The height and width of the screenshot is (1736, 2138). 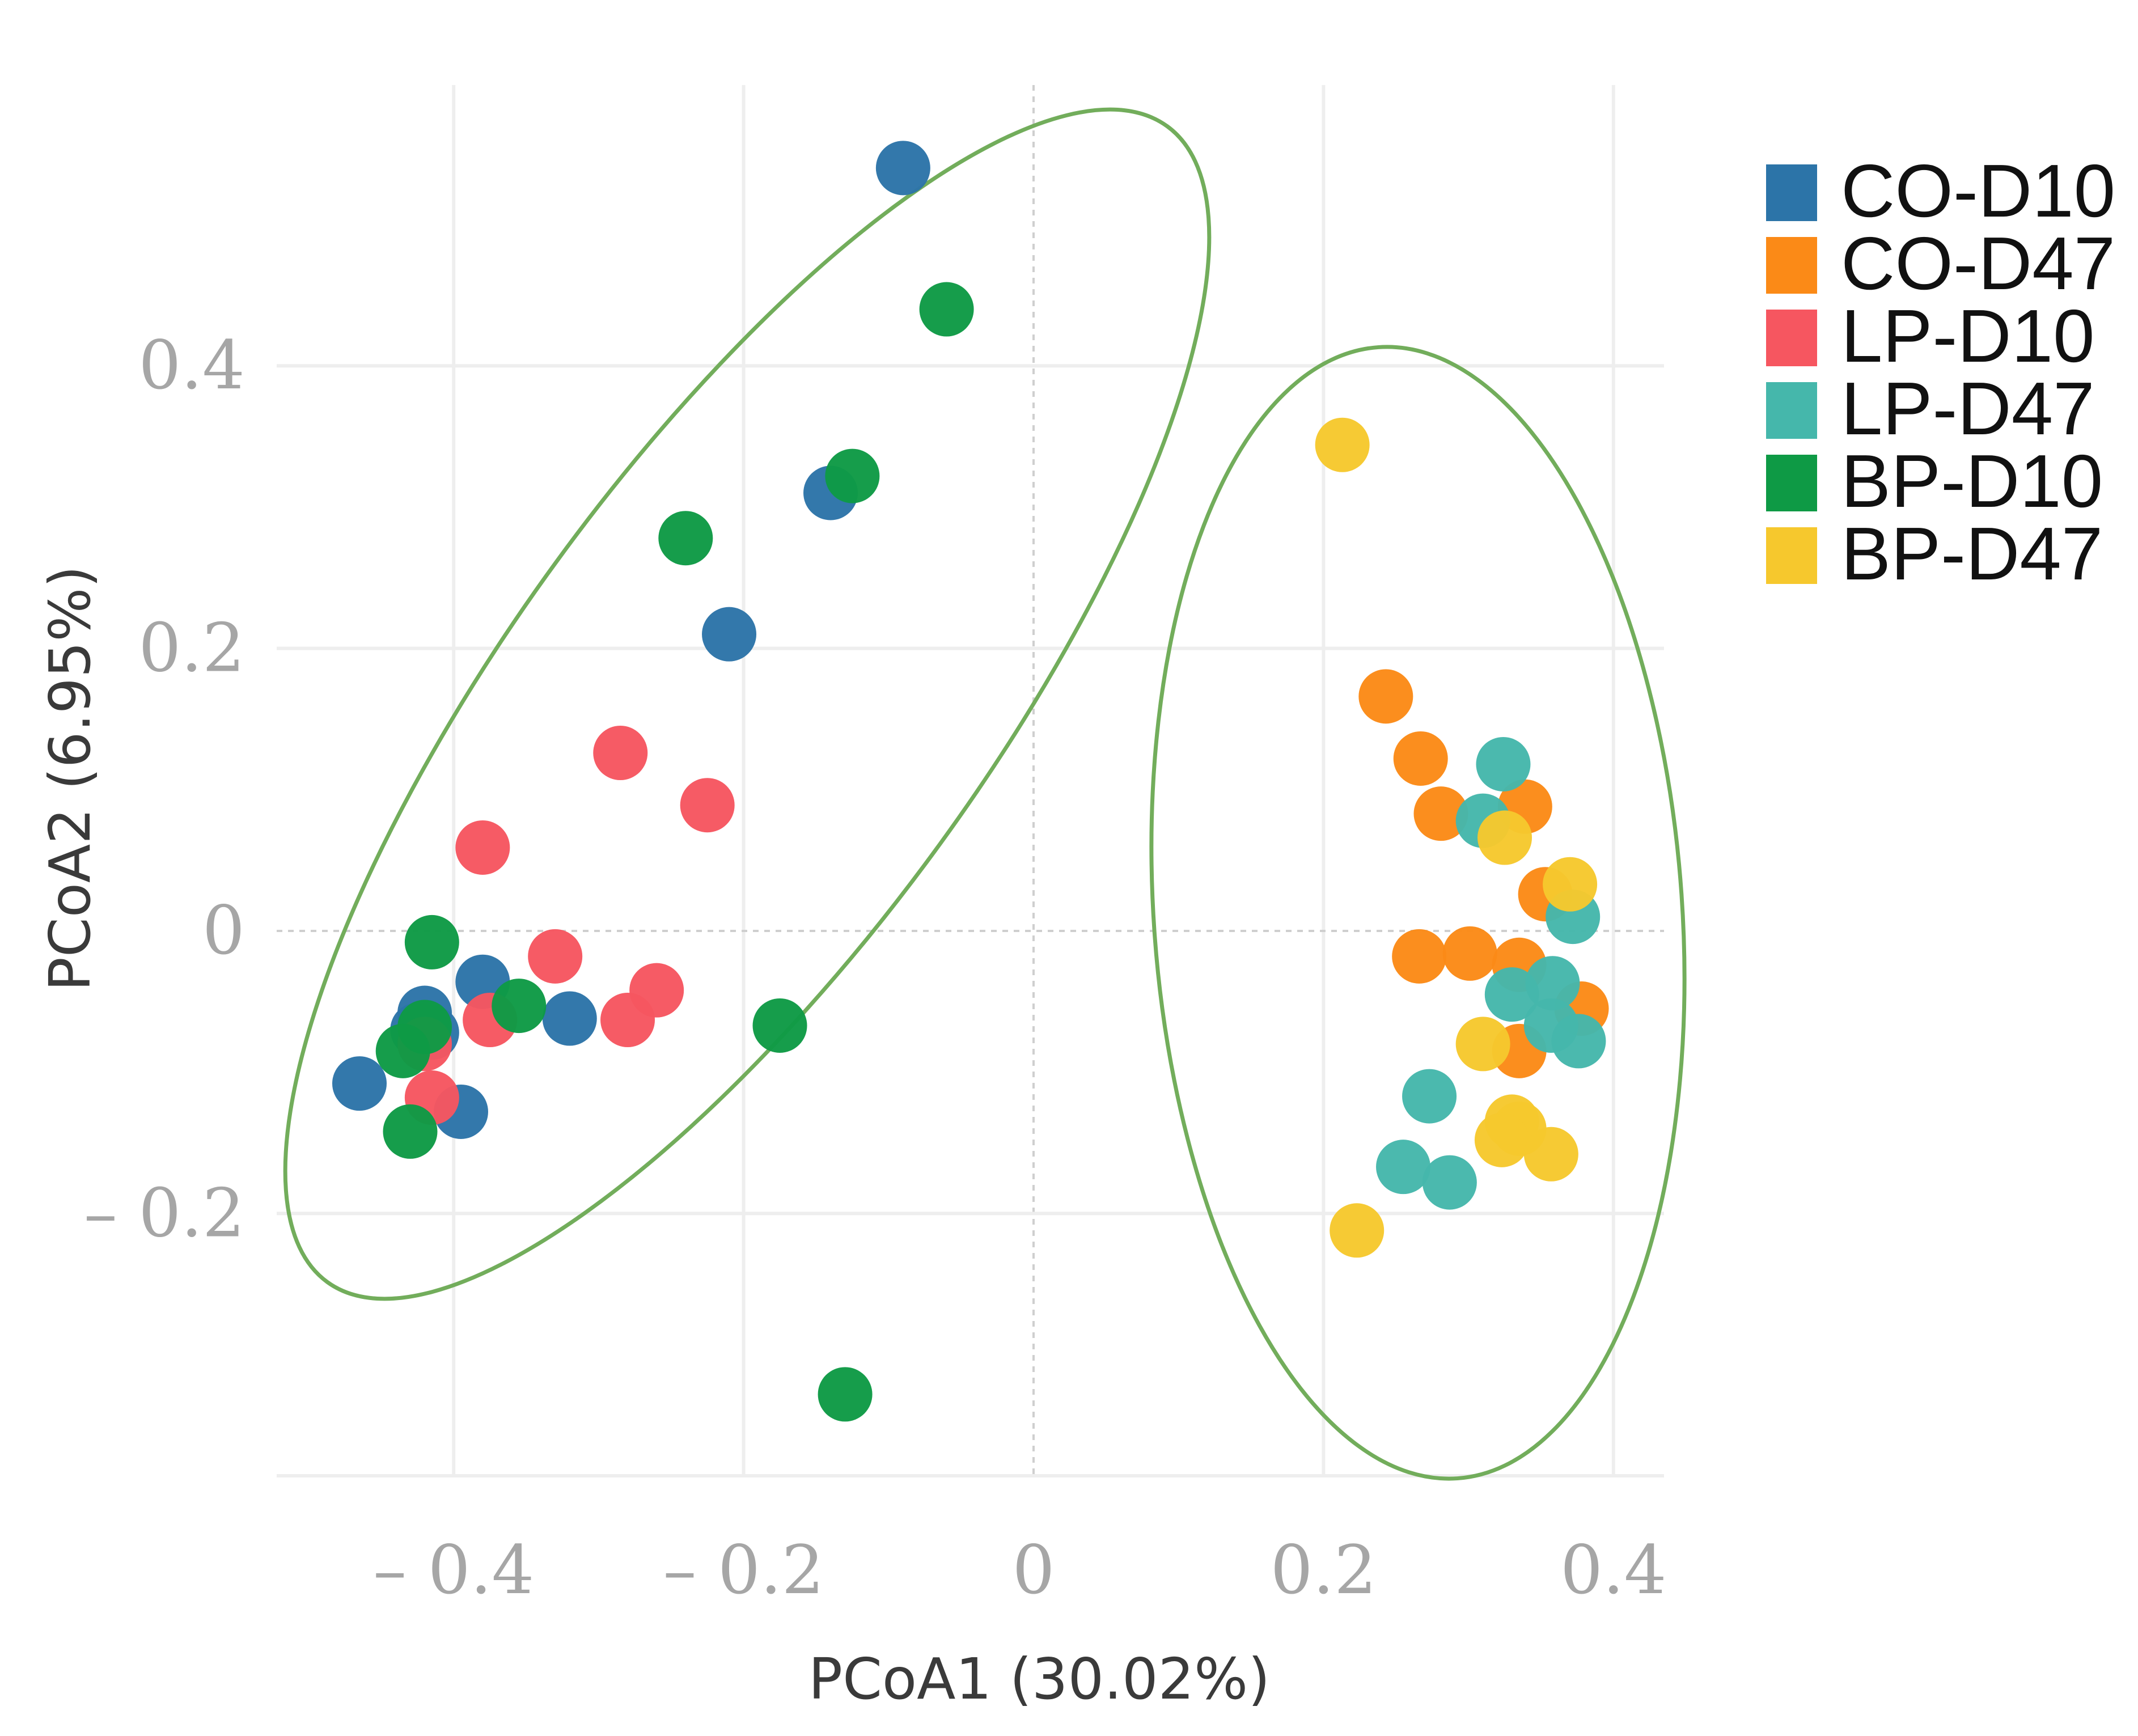 What do you see at coordinates (1033, 1570) in the screenshot?
I see `x-tick-label: 0` at bounding box center [1033, 1570].